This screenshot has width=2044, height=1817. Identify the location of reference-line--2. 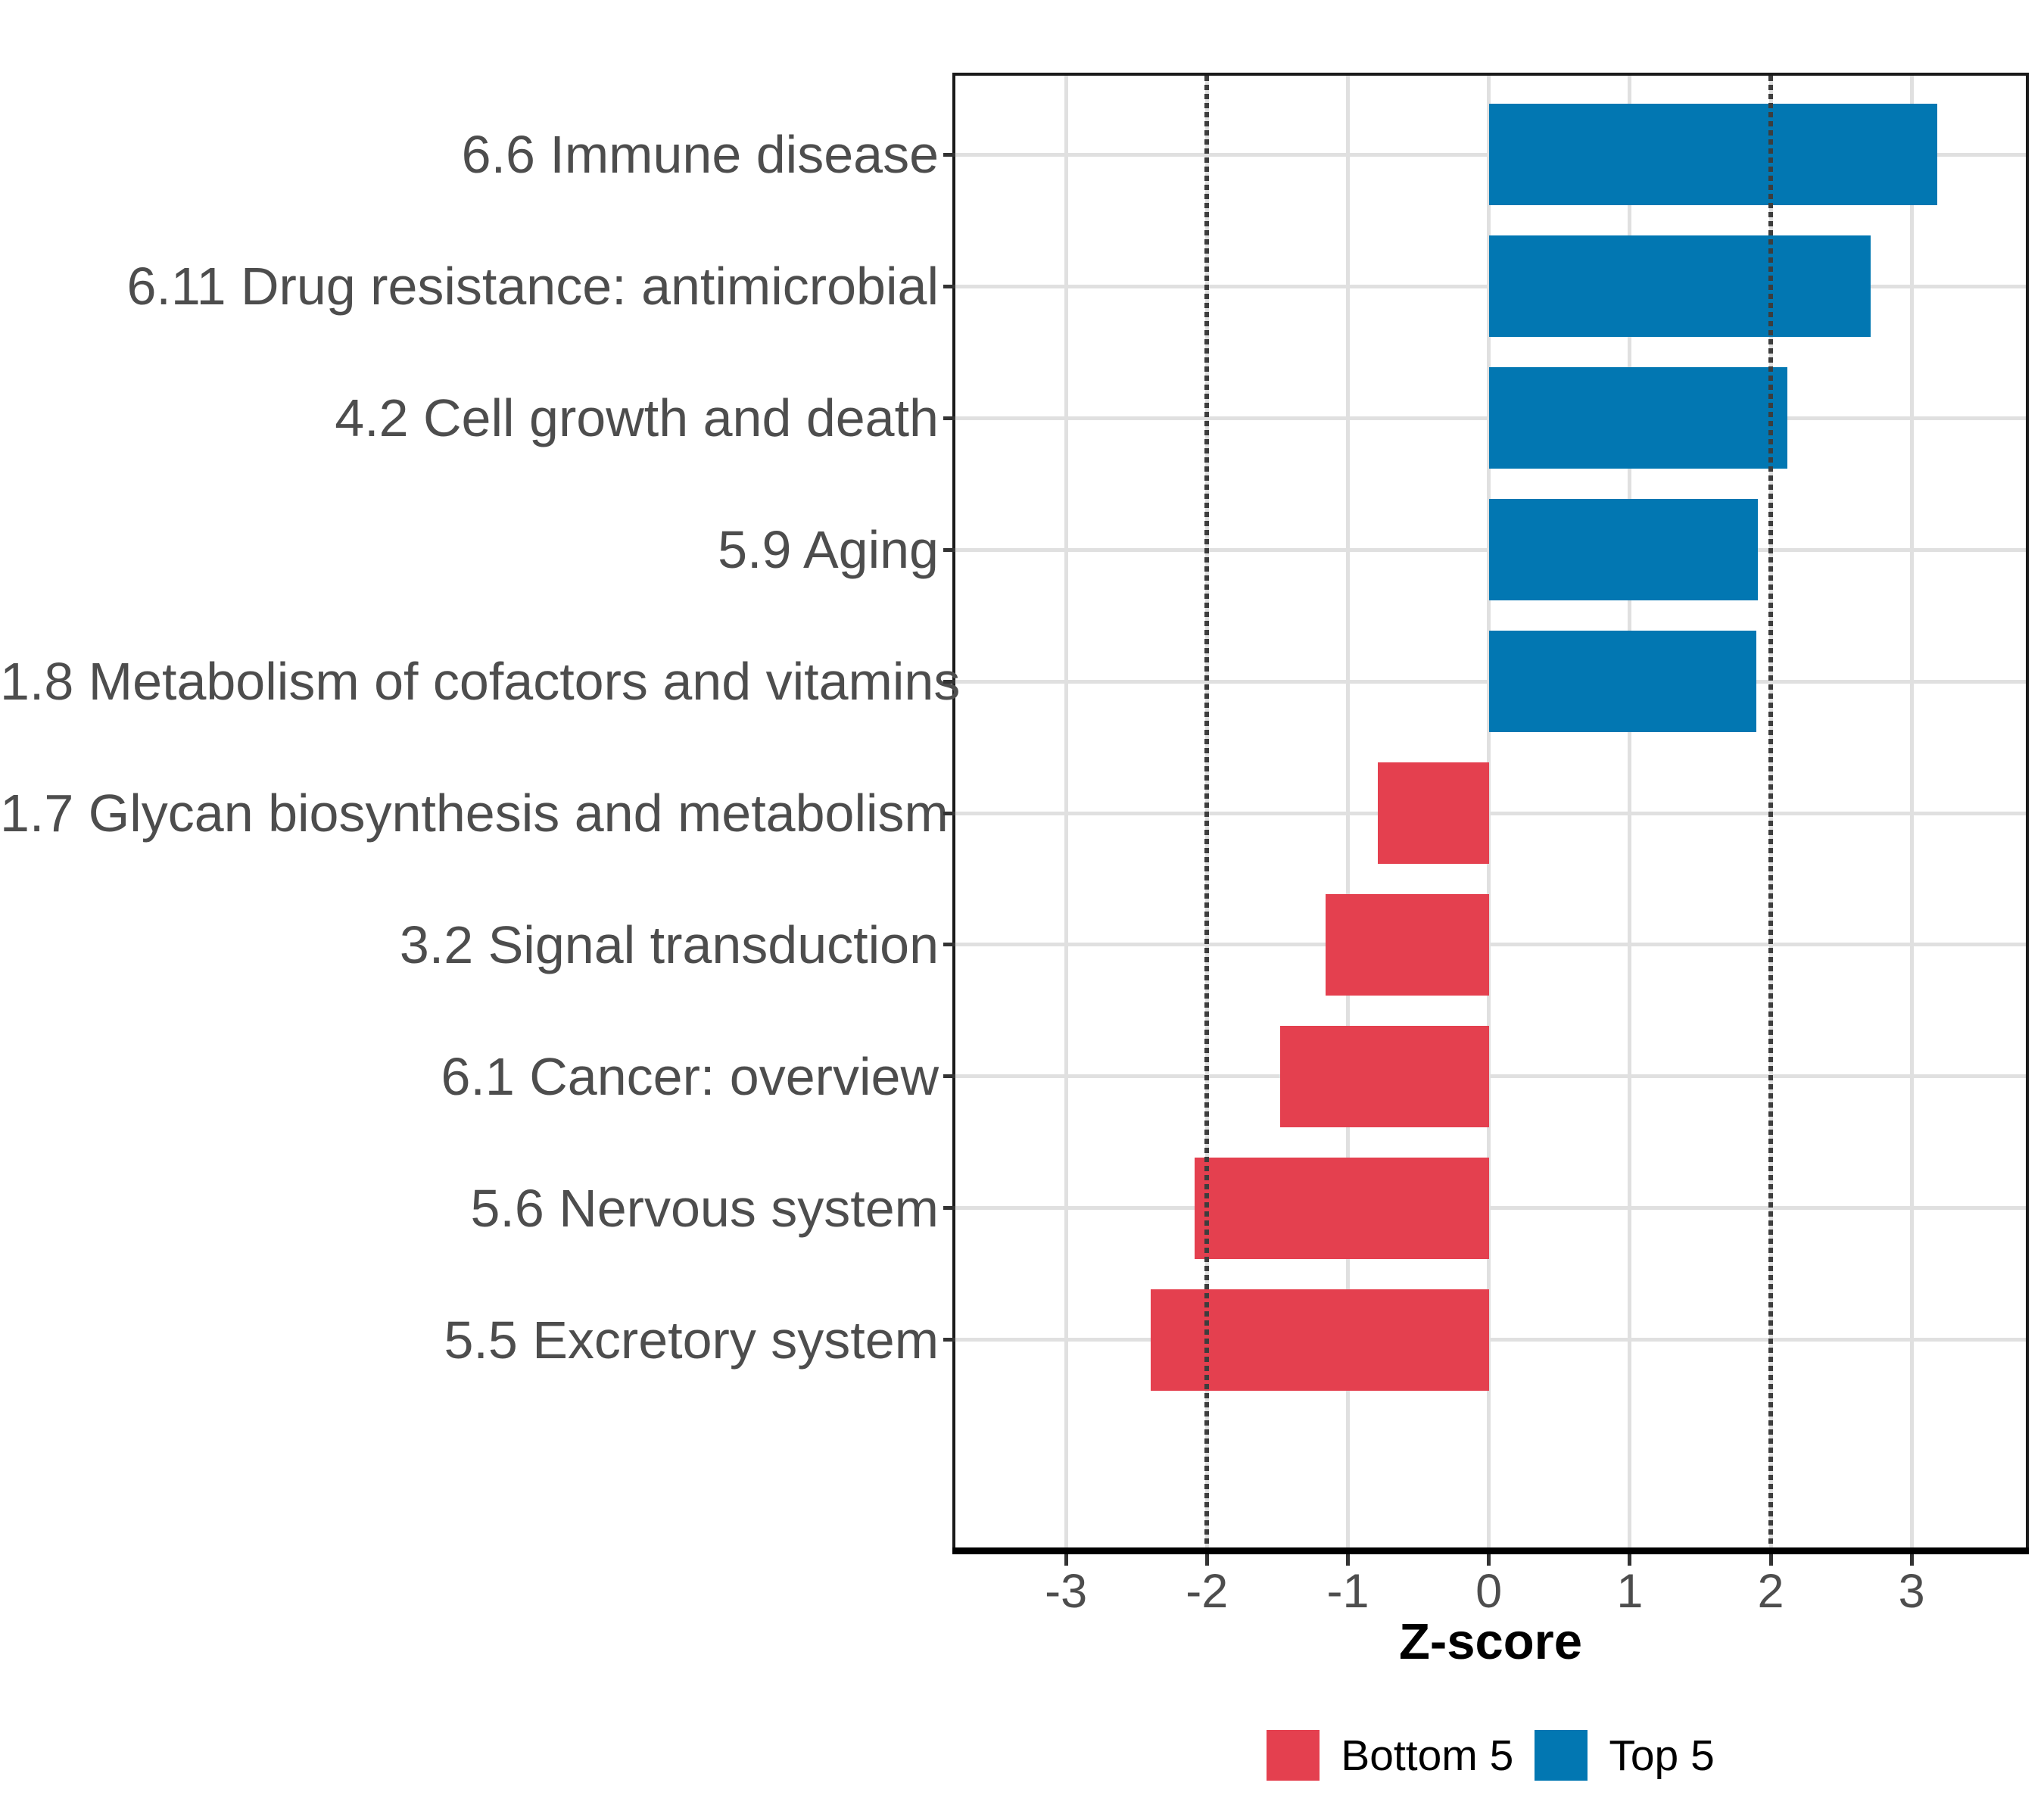
(1207, 813).